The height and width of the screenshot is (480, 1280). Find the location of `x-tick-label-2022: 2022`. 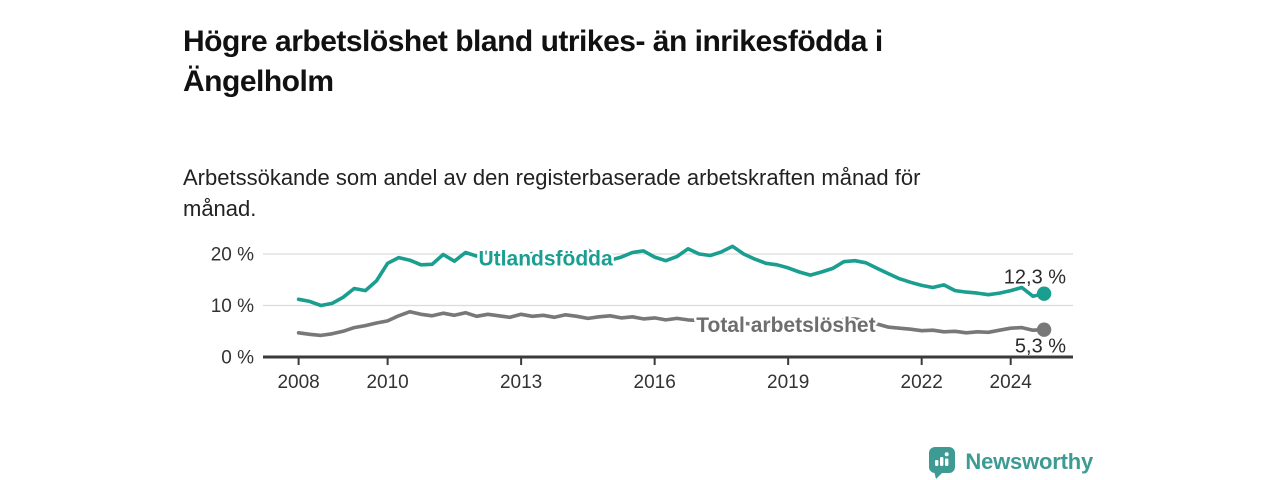

x-tick-label-2022: 2022 is located at coordinates (922, 382).